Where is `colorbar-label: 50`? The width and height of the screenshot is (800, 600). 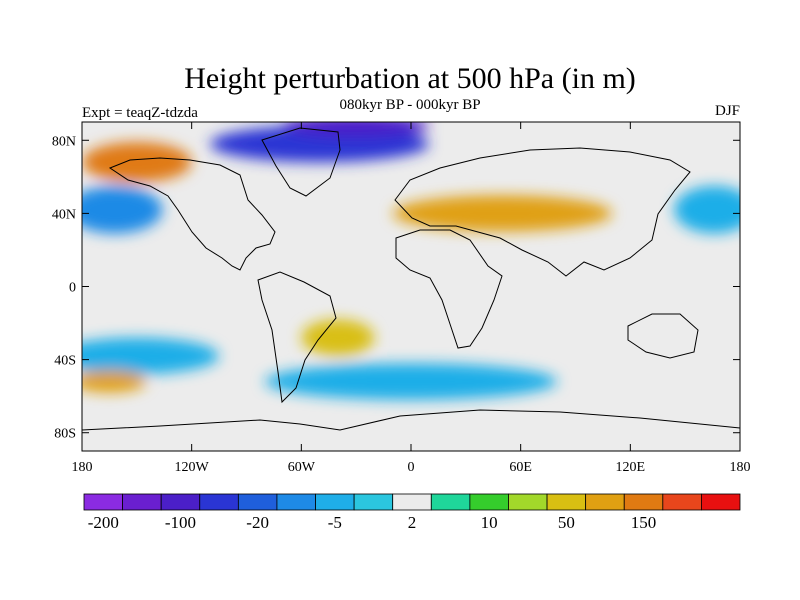 colorbar-label: 50 is located at coordinates (566, 522).